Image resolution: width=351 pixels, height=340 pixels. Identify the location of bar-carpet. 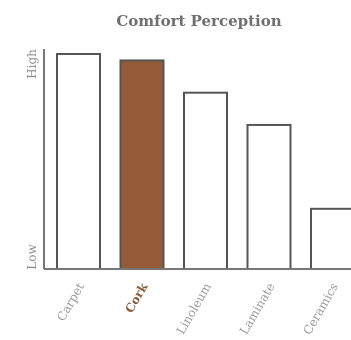
(78, 161).